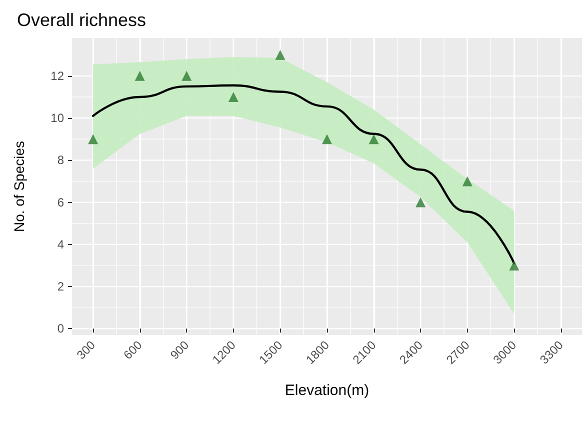 The image size is (586, 425). Describe the element at coordinates (133, 350) in the screenshot. I see `x-tick-label: 600` at that location.